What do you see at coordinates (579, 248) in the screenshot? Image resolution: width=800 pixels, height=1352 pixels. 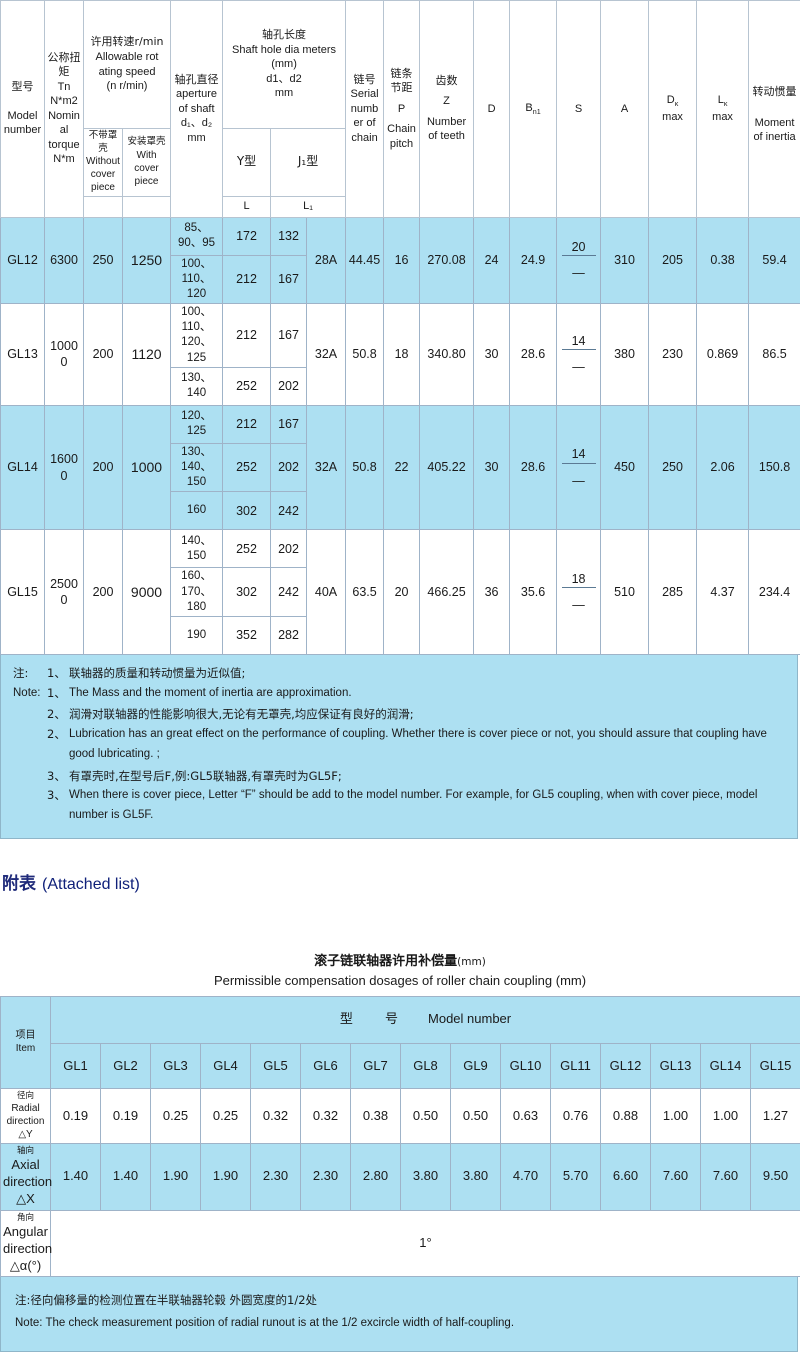 I see `cell-A-top: 20` at bounding box center [579, 248].